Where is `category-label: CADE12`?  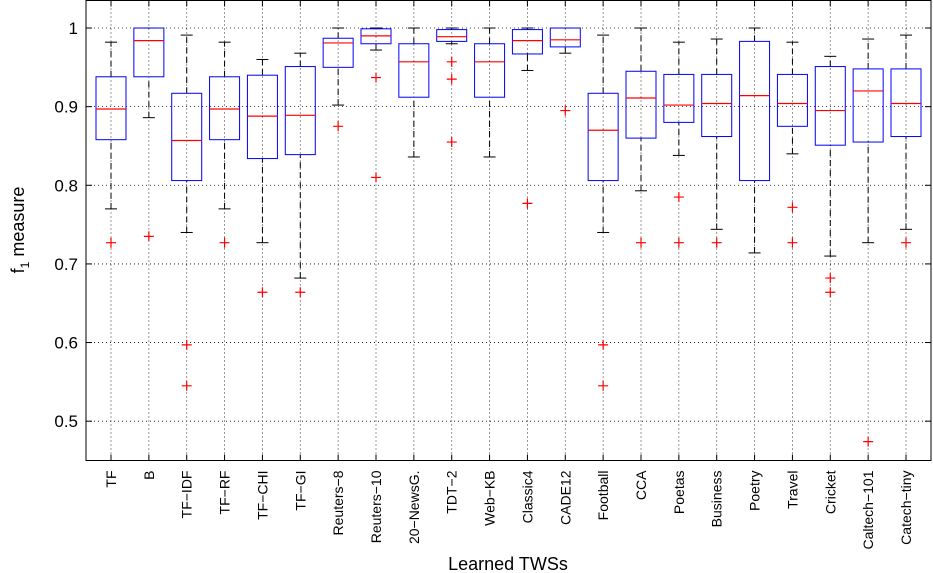 category-label: CADE12 is located at coordinates (565, 497).